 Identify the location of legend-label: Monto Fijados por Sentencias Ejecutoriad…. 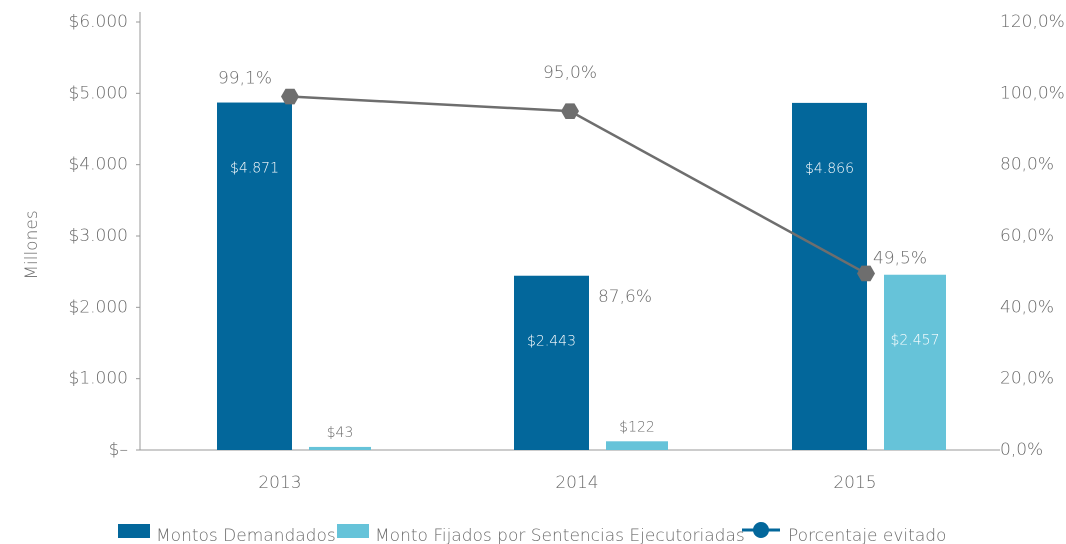
(560, 535).